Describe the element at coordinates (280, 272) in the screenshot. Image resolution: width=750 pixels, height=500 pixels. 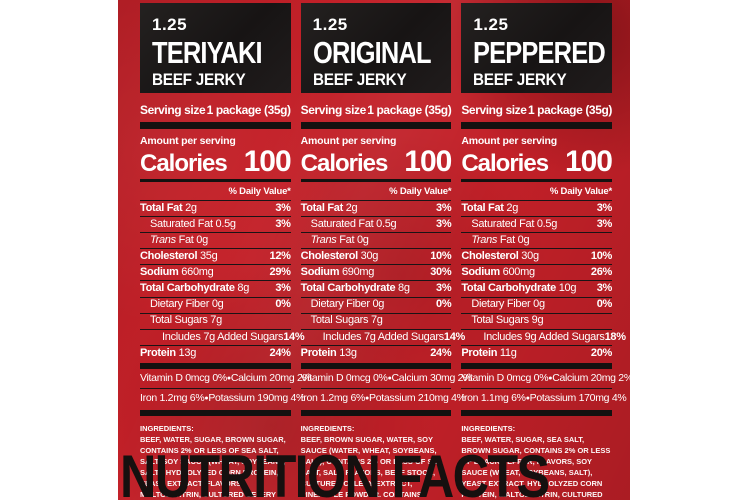
I see `daily-value-percent: 29%` at that location.